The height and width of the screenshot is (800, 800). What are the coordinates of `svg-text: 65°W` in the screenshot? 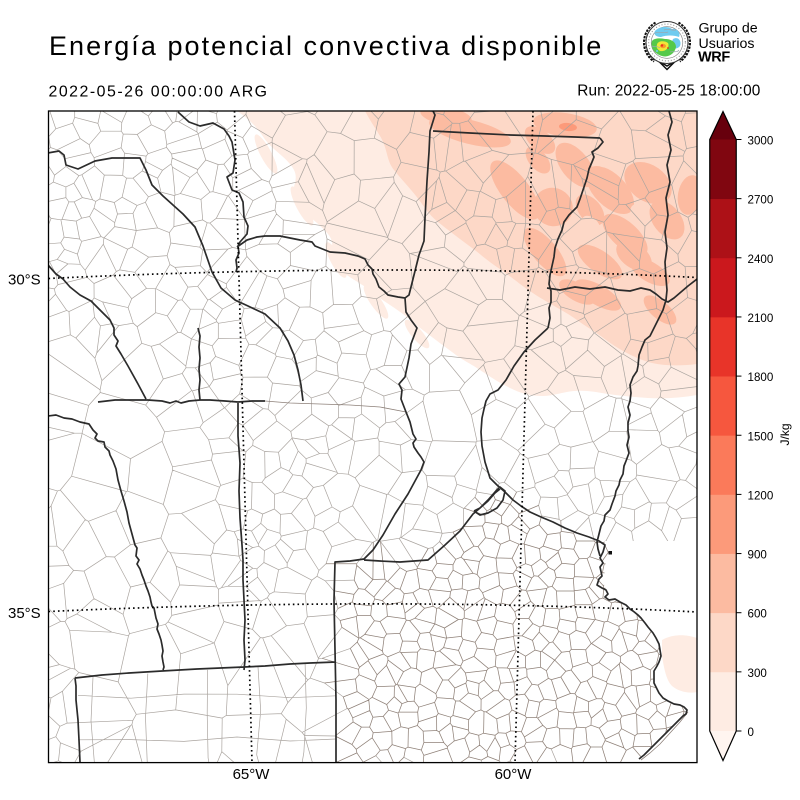 It's located at (252, 774).